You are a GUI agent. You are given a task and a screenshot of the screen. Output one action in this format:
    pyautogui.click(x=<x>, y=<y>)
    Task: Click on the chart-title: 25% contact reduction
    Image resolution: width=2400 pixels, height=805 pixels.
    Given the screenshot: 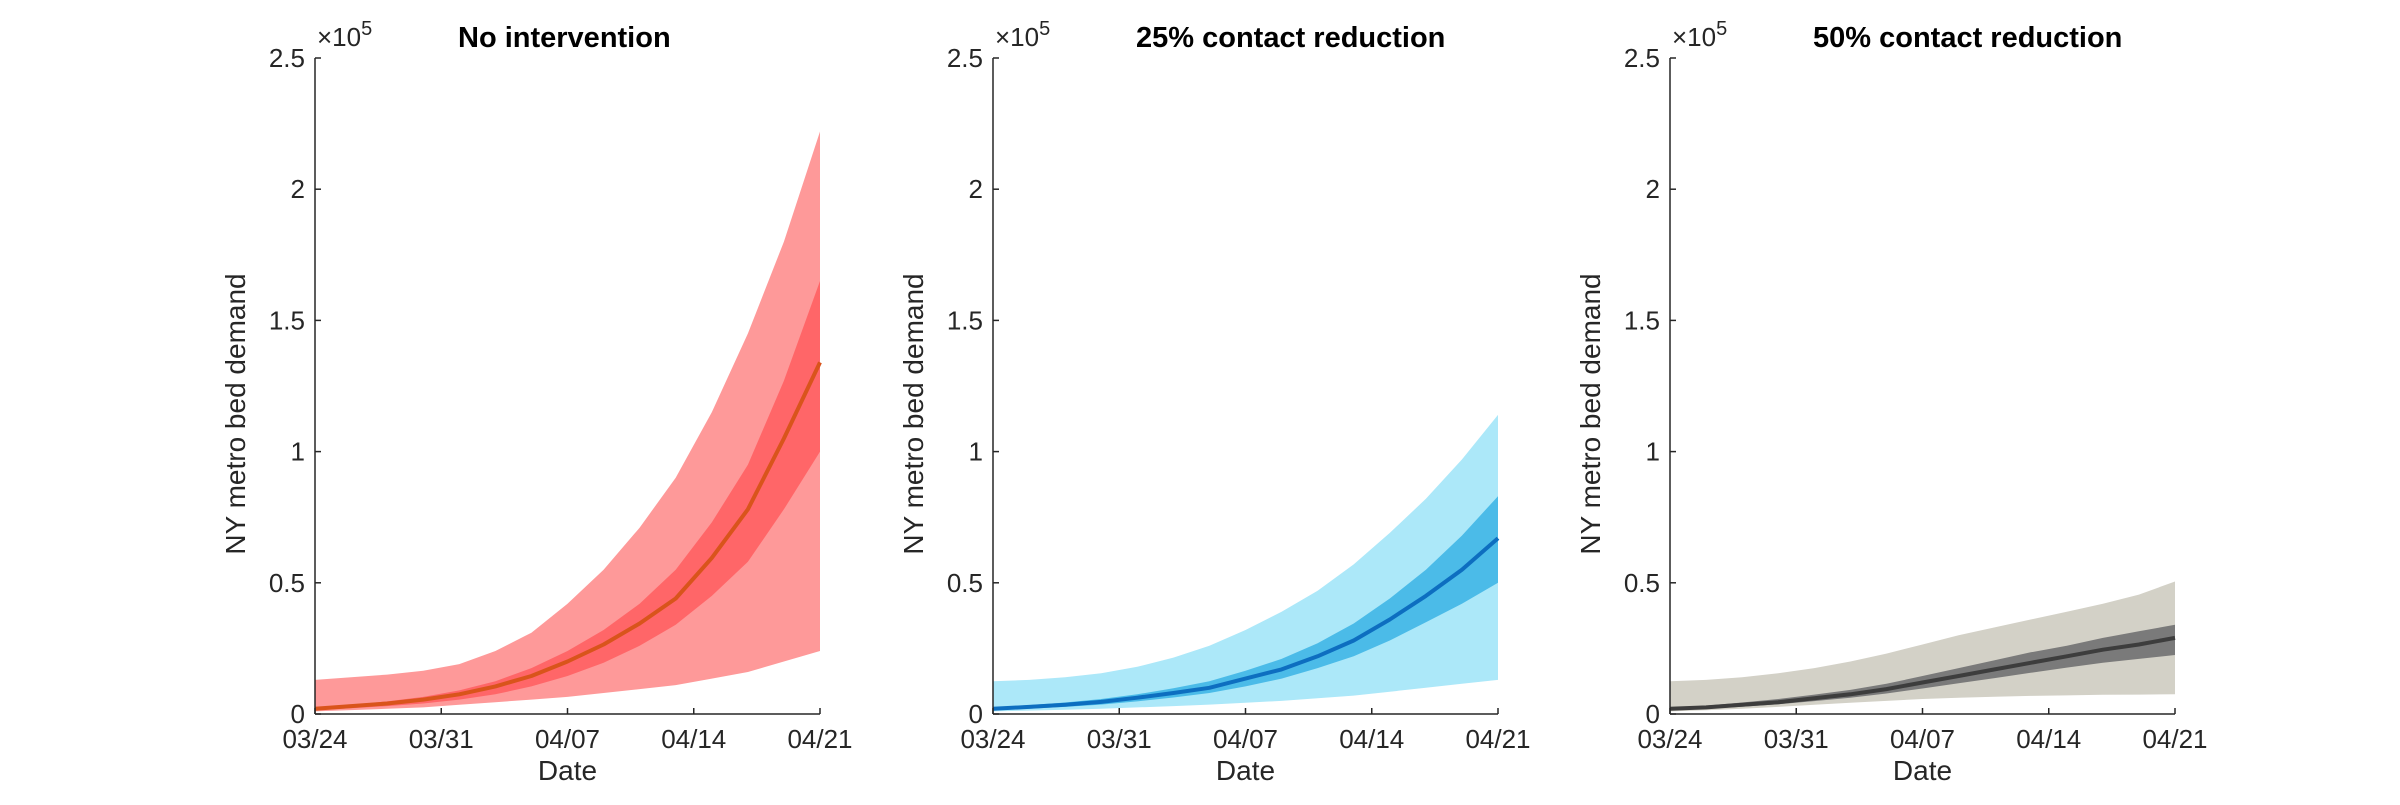 What is the action you would take?
    pyautogui.click(x=1290, y=38)
    